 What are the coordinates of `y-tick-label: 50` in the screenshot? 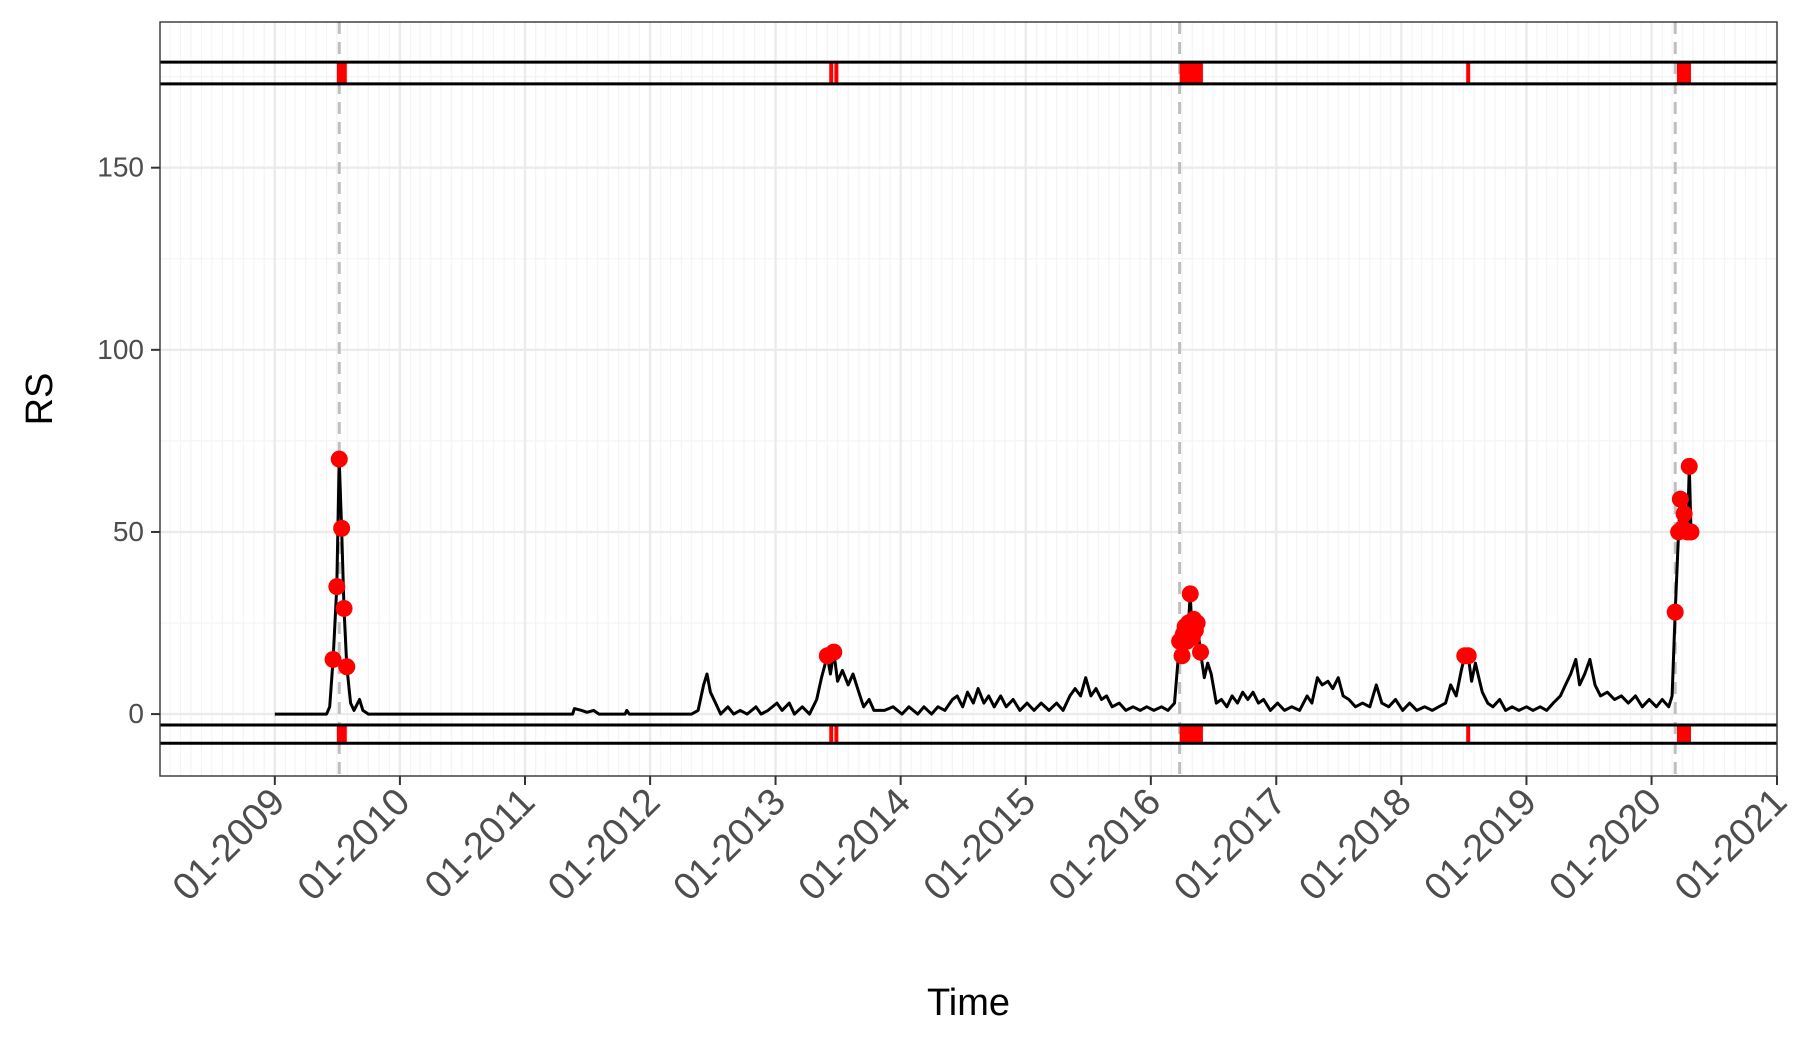 It's located at (128, 531).